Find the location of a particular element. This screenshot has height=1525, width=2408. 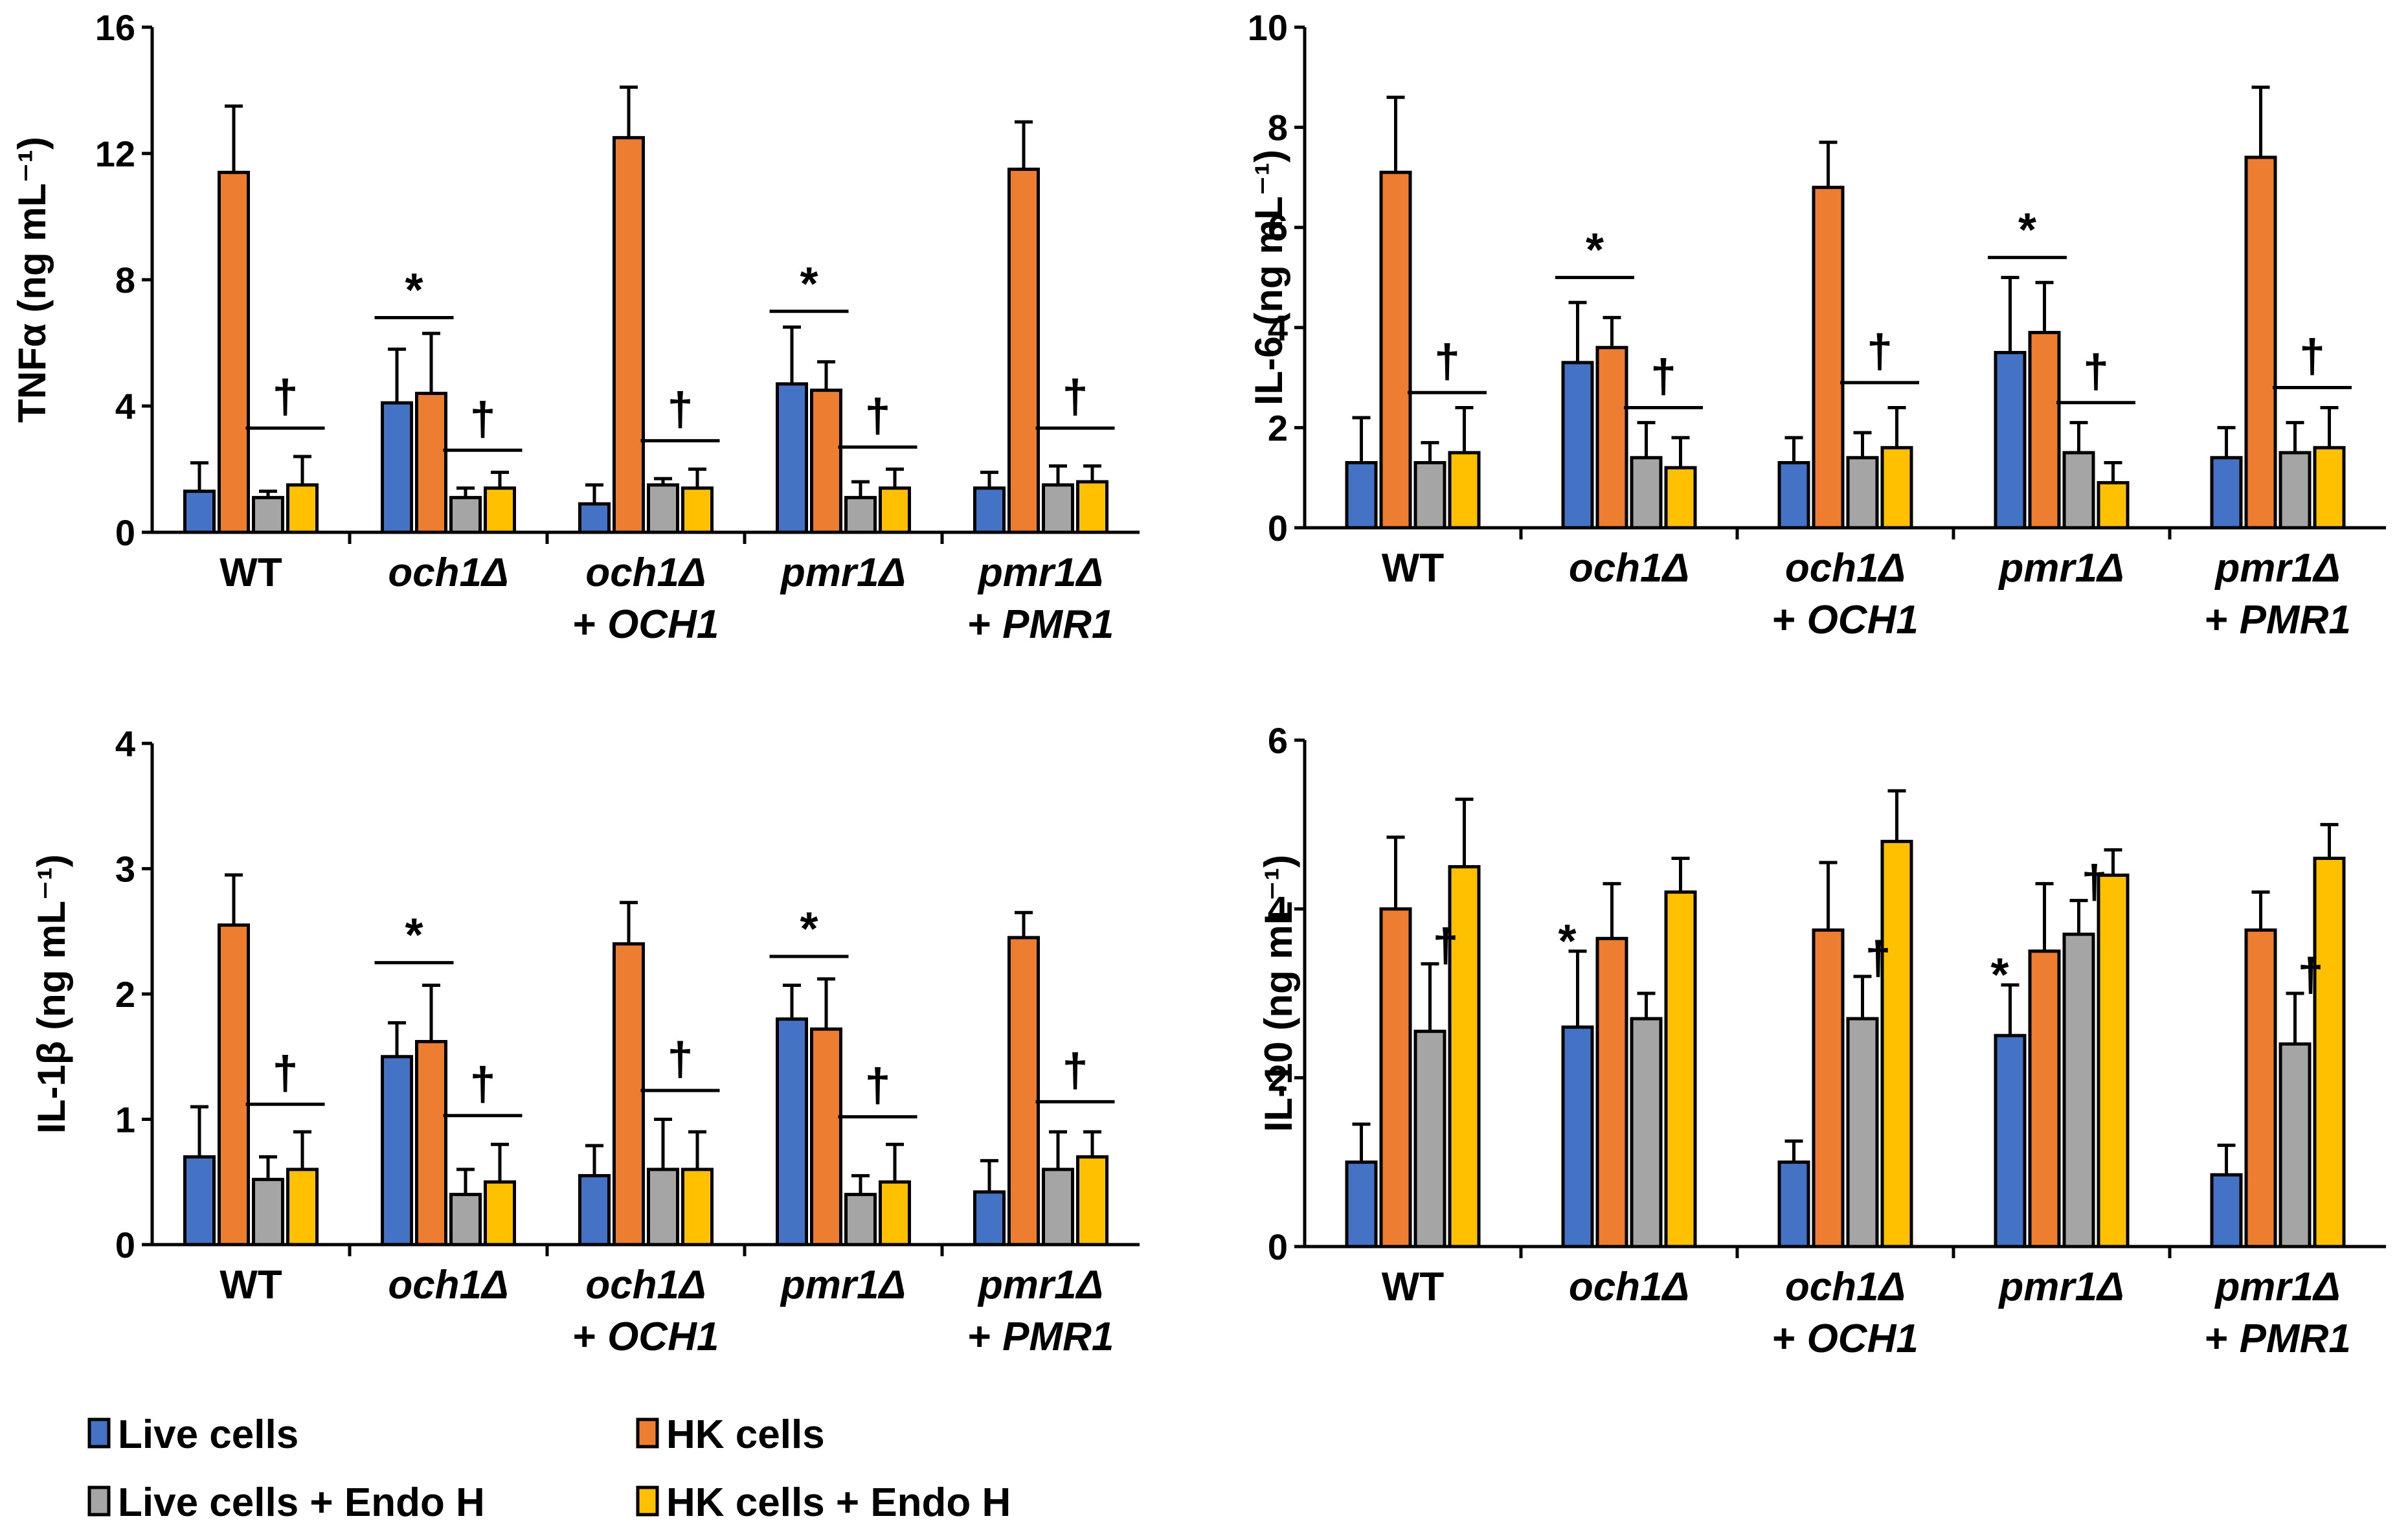

y-tick-label: 1 is located at coordinates (125, 1120).